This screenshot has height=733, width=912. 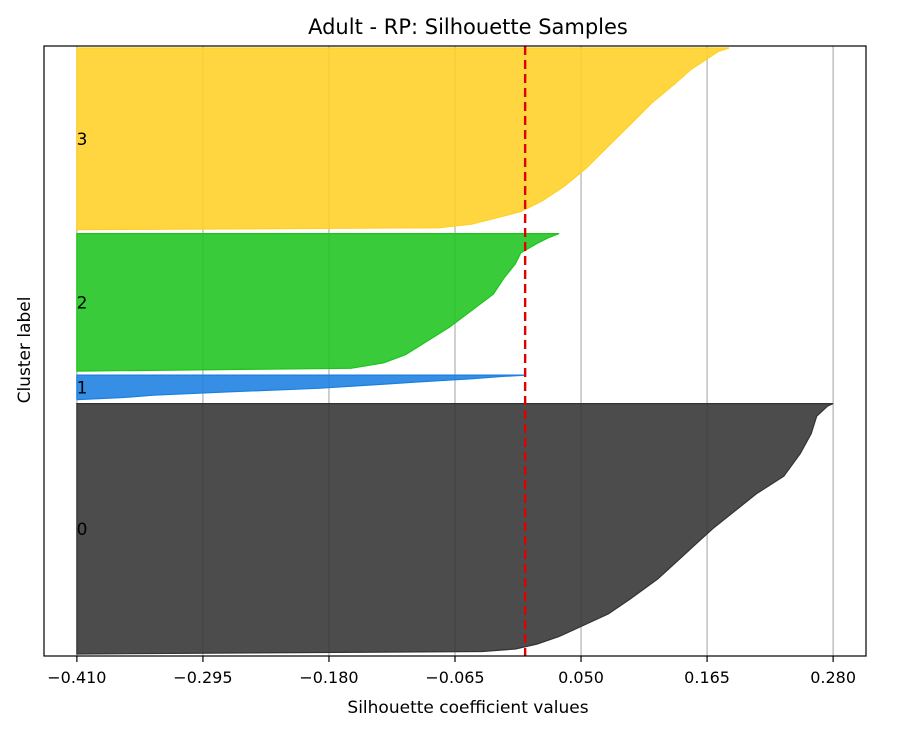 What do you see at coordinates (82, 388) in the screenshot?
I see `cluster-label-1: 1` at bounding box center [82, 388].